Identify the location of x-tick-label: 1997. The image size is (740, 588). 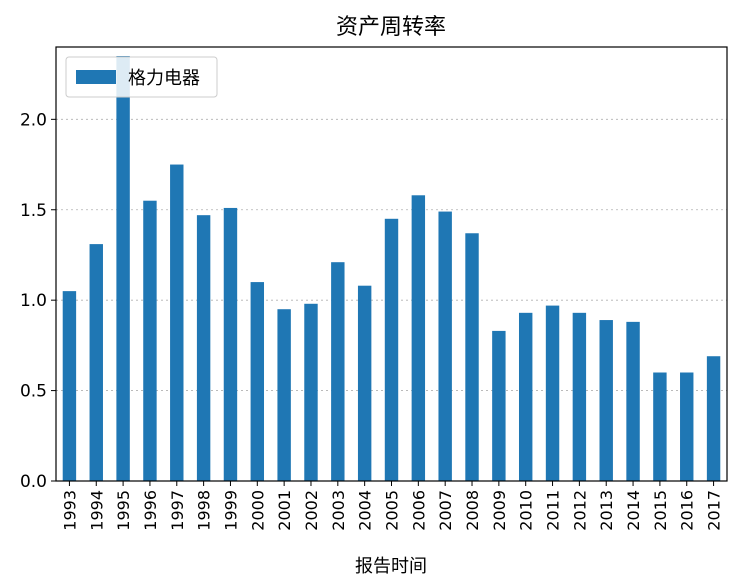
(177, 510).